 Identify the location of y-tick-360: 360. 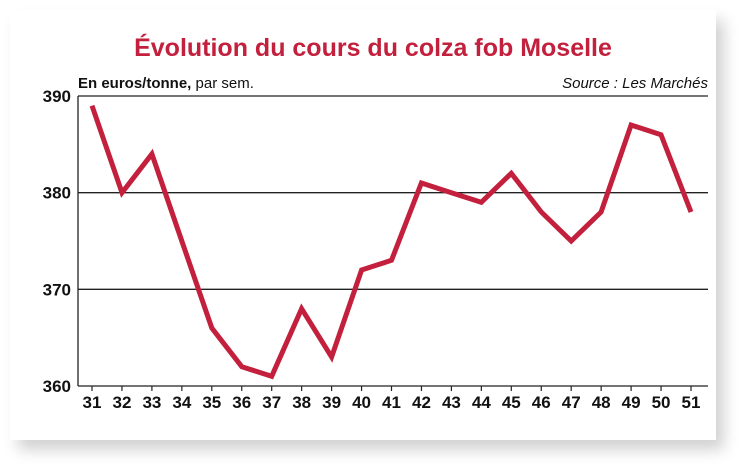
(57, 386).